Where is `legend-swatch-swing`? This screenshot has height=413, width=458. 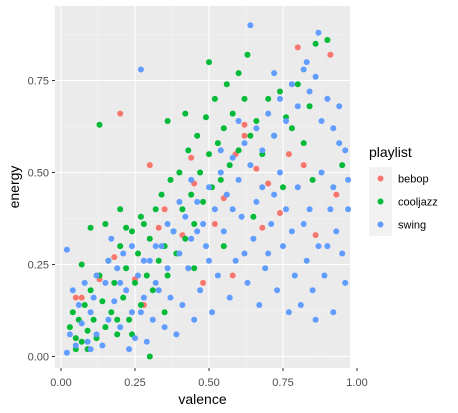
legend-swatch-swing is located at coordinates (380, 224).